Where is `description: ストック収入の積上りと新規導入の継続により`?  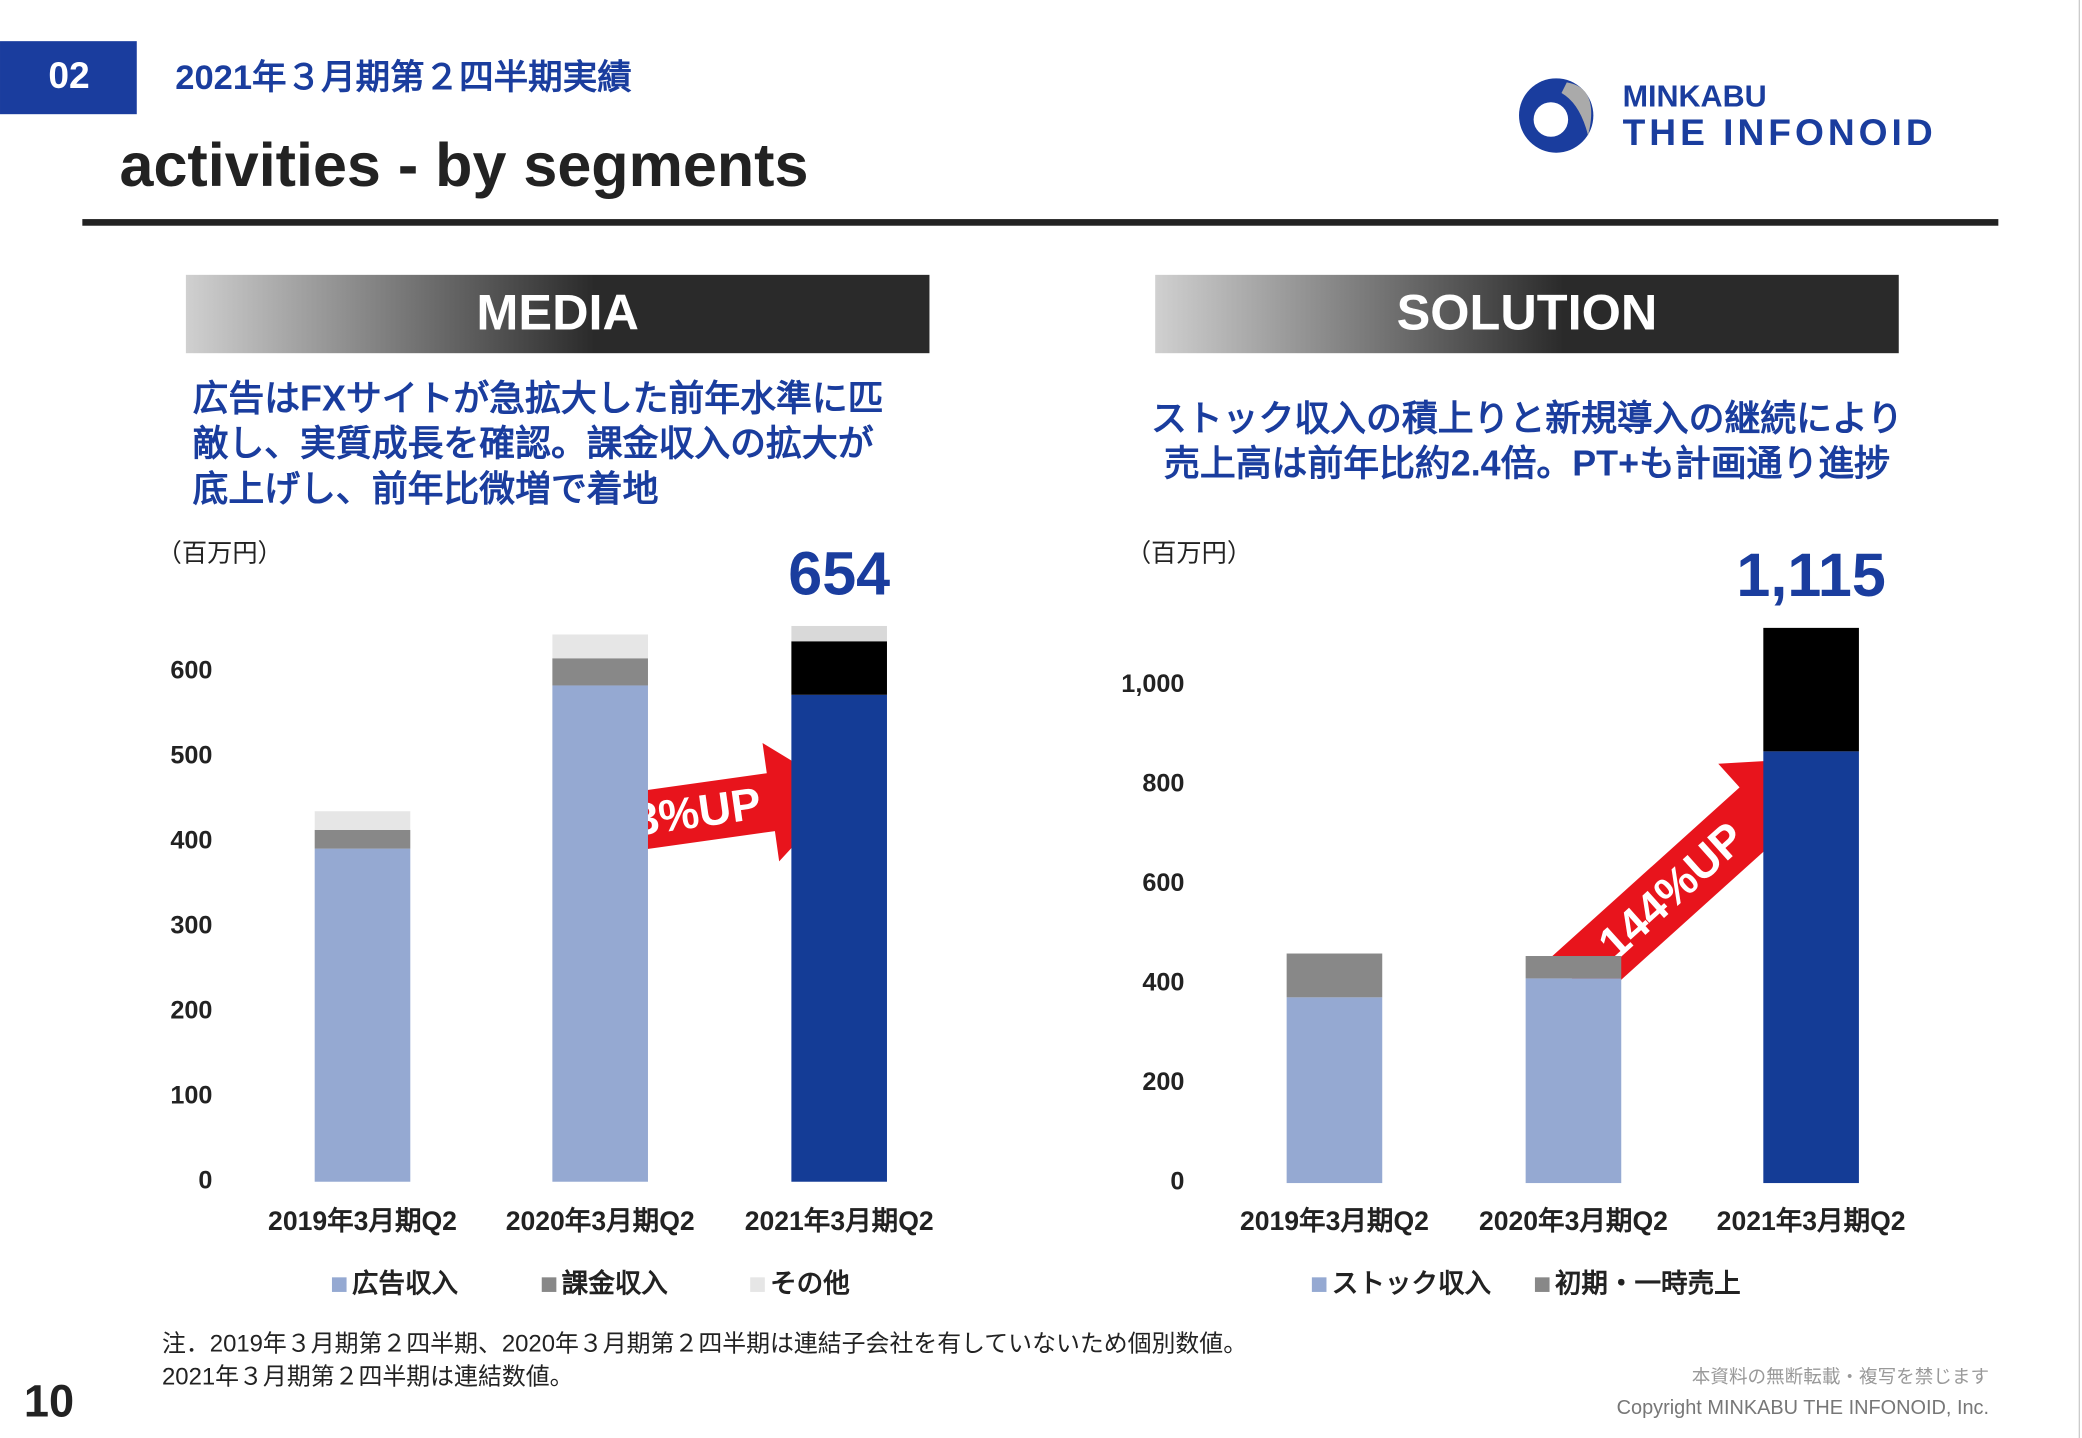 description: ストック収入の積上りと新規導入の継続により is located at coordinates (1527, 418).